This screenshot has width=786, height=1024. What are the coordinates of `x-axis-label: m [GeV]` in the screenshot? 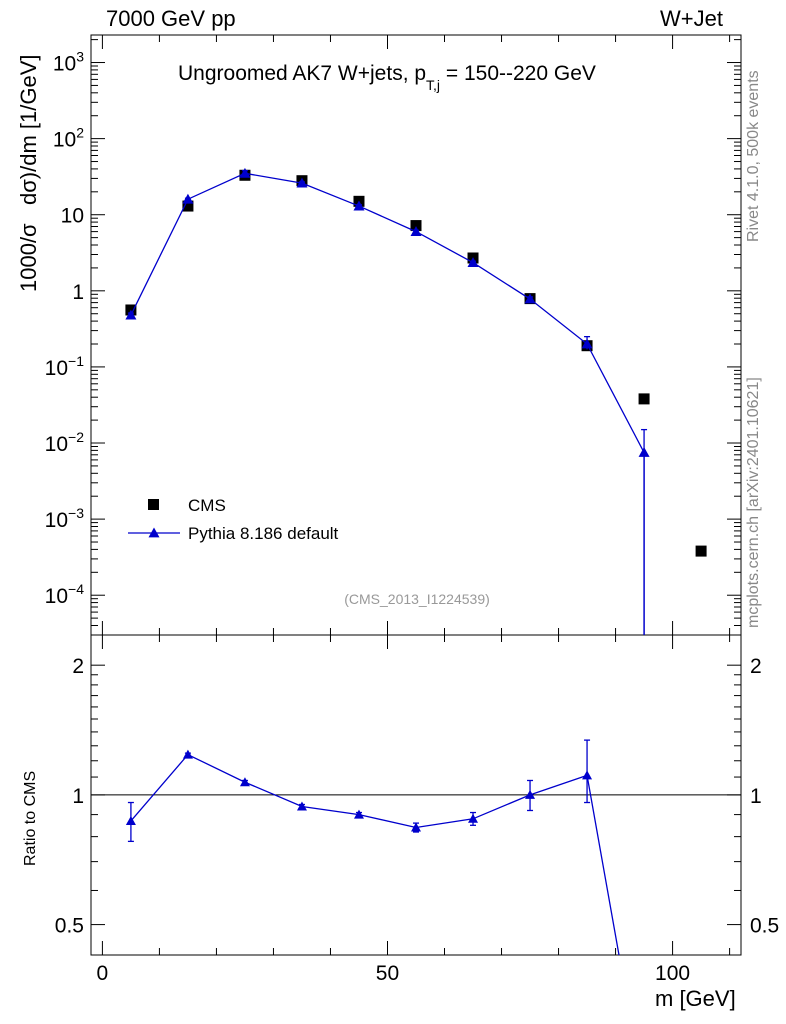 It's located at (695, 998).